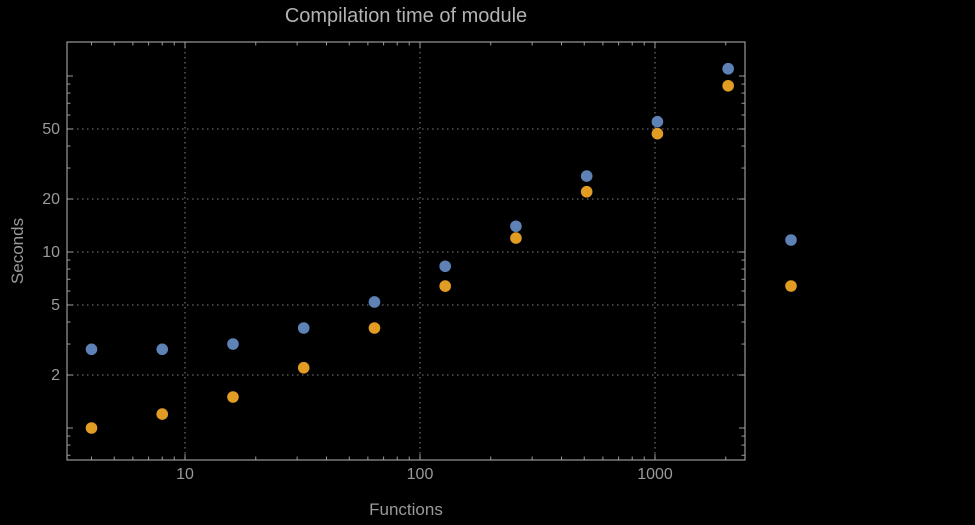 The image size is (975, 525). What do you see at coordinates (185, 474) in the screenshot?
I see `x-tick-label: 10` at bounding box center [185, 474].